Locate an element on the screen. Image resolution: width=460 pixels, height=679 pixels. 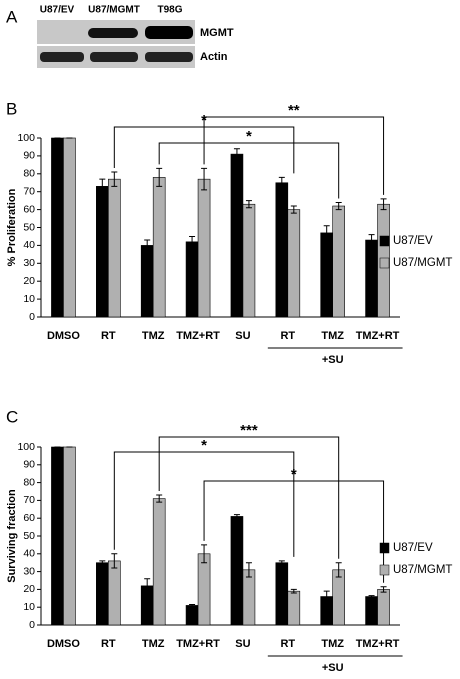
significance-label: *** is located at coordinates (249, 430).